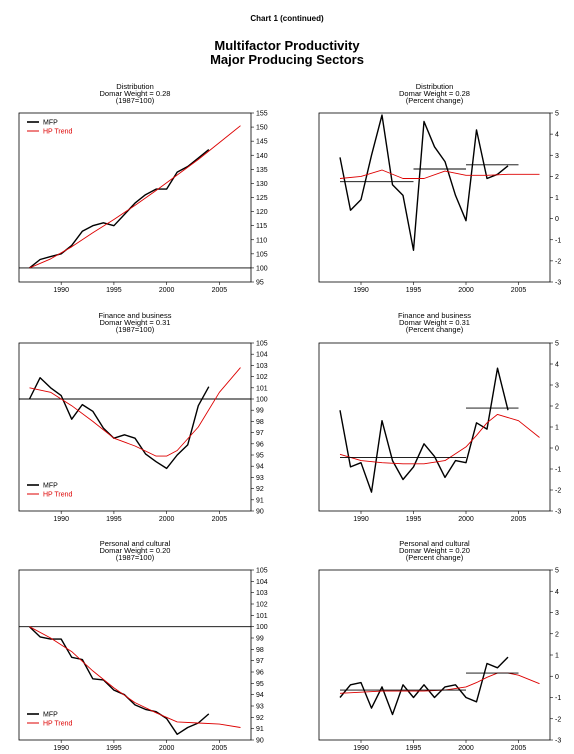  I want to click on chart-title: Finance and business, so click(434, 315).